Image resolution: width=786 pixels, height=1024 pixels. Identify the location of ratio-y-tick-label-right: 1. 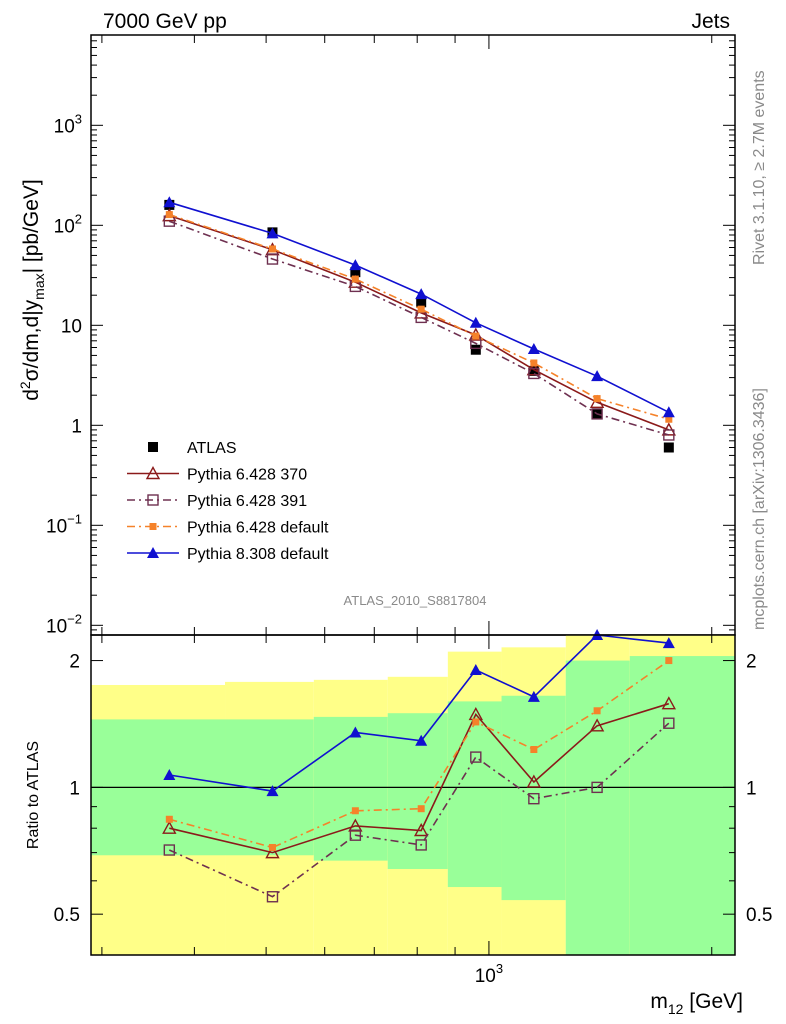
(751, 788).